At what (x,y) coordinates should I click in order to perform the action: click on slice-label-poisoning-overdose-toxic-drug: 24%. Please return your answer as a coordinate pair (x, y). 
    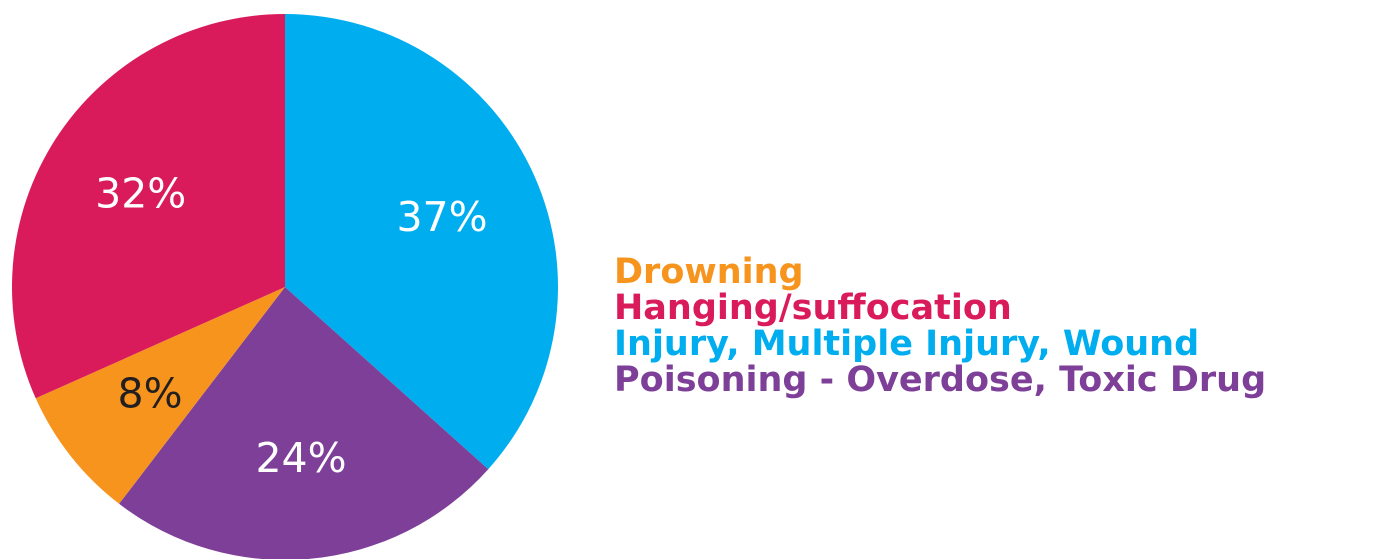
    Looking at the image, I should click on (300, 458).